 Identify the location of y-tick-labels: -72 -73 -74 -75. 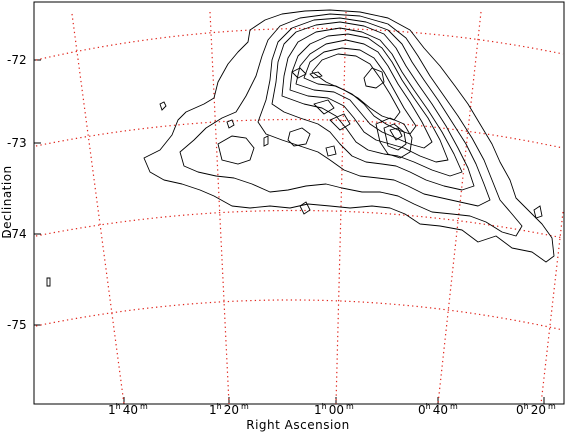
(17, 192).